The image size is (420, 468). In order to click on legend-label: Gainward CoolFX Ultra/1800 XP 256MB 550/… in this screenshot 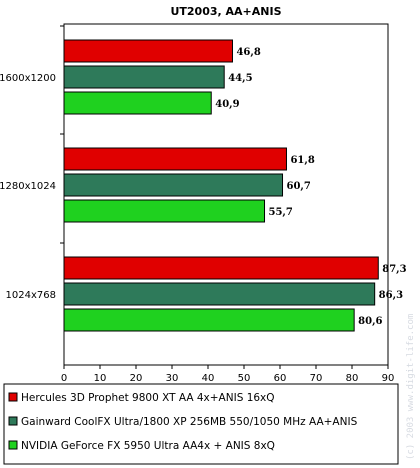, I will do `click(189, 422)`.